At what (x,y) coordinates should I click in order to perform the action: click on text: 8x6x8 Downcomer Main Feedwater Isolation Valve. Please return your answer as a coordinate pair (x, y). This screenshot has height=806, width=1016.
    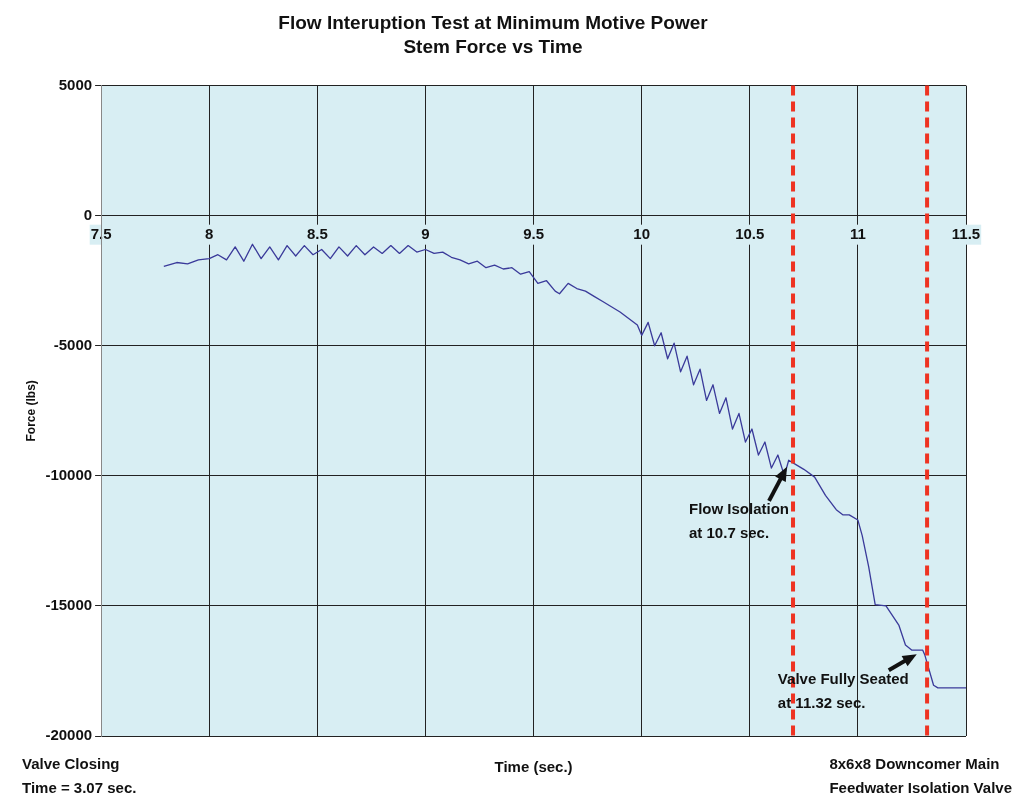
    Looking at the image, I should click on (920, 776).